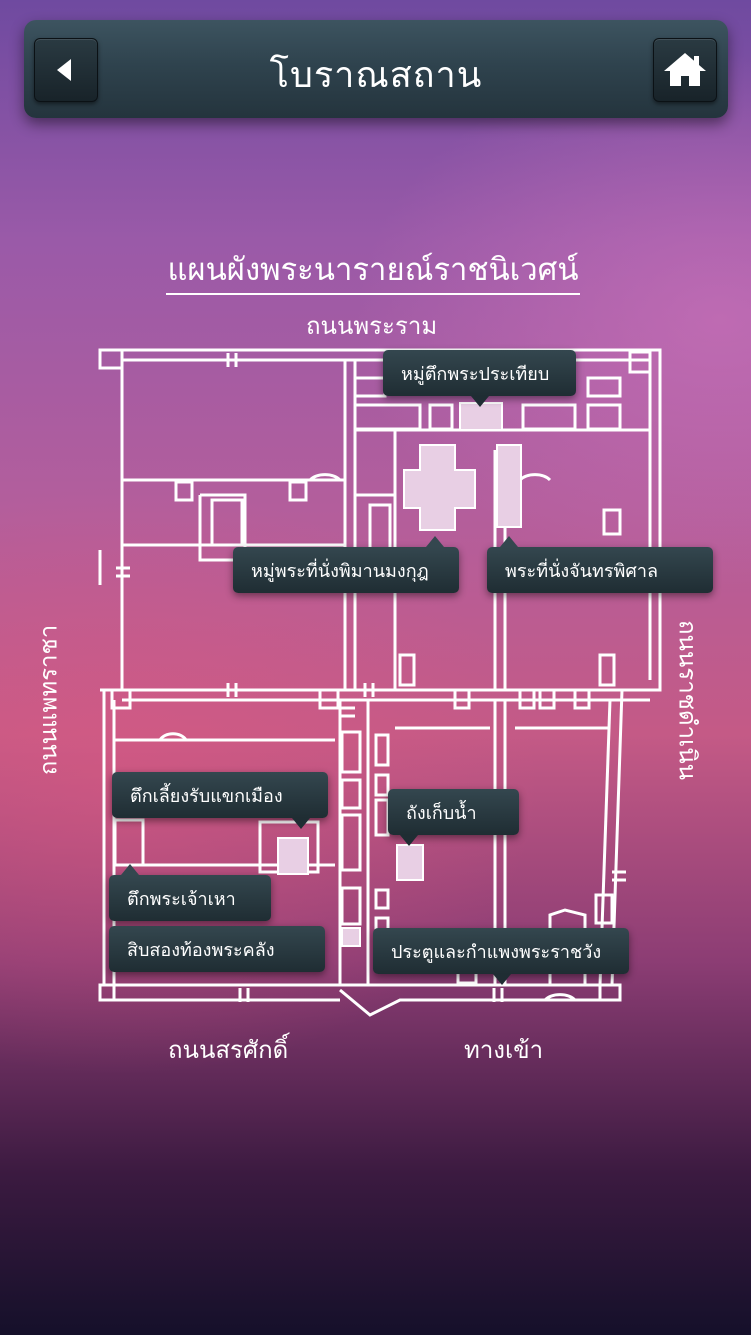  Describe the element at coordinates (373, 294) in the screenshot. I see `heading-divider` at that location.